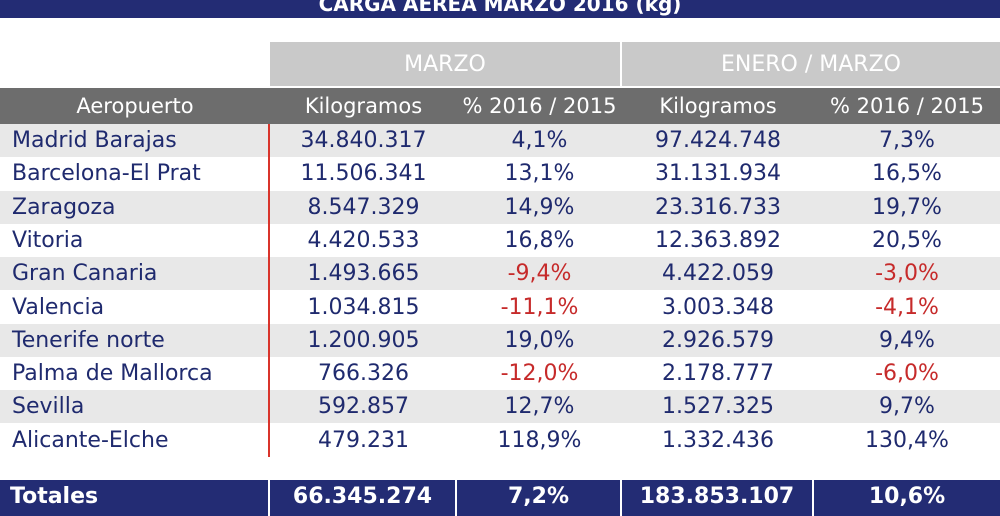 This screenshot has width=1000, height=516. I want to click on total-cell: 183.853.107, so click(717, 498).